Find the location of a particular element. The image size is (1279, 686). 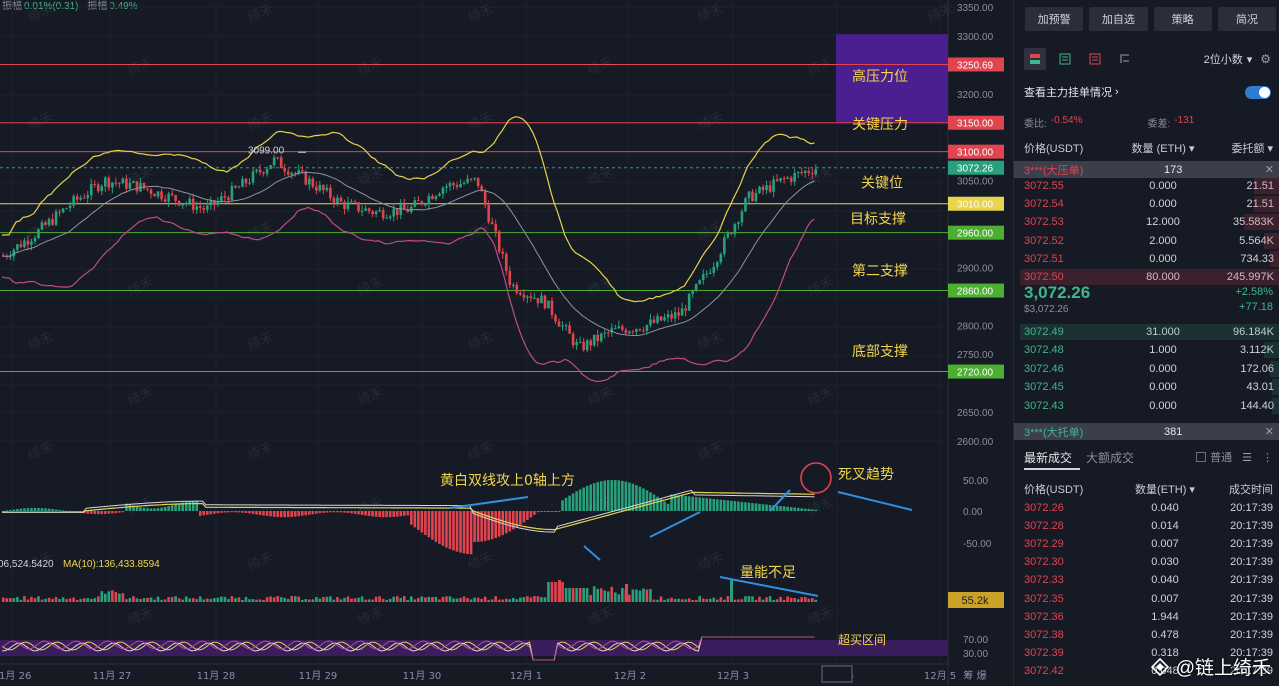

ask-total: 5.564K is located at coordinates (1256, 240).